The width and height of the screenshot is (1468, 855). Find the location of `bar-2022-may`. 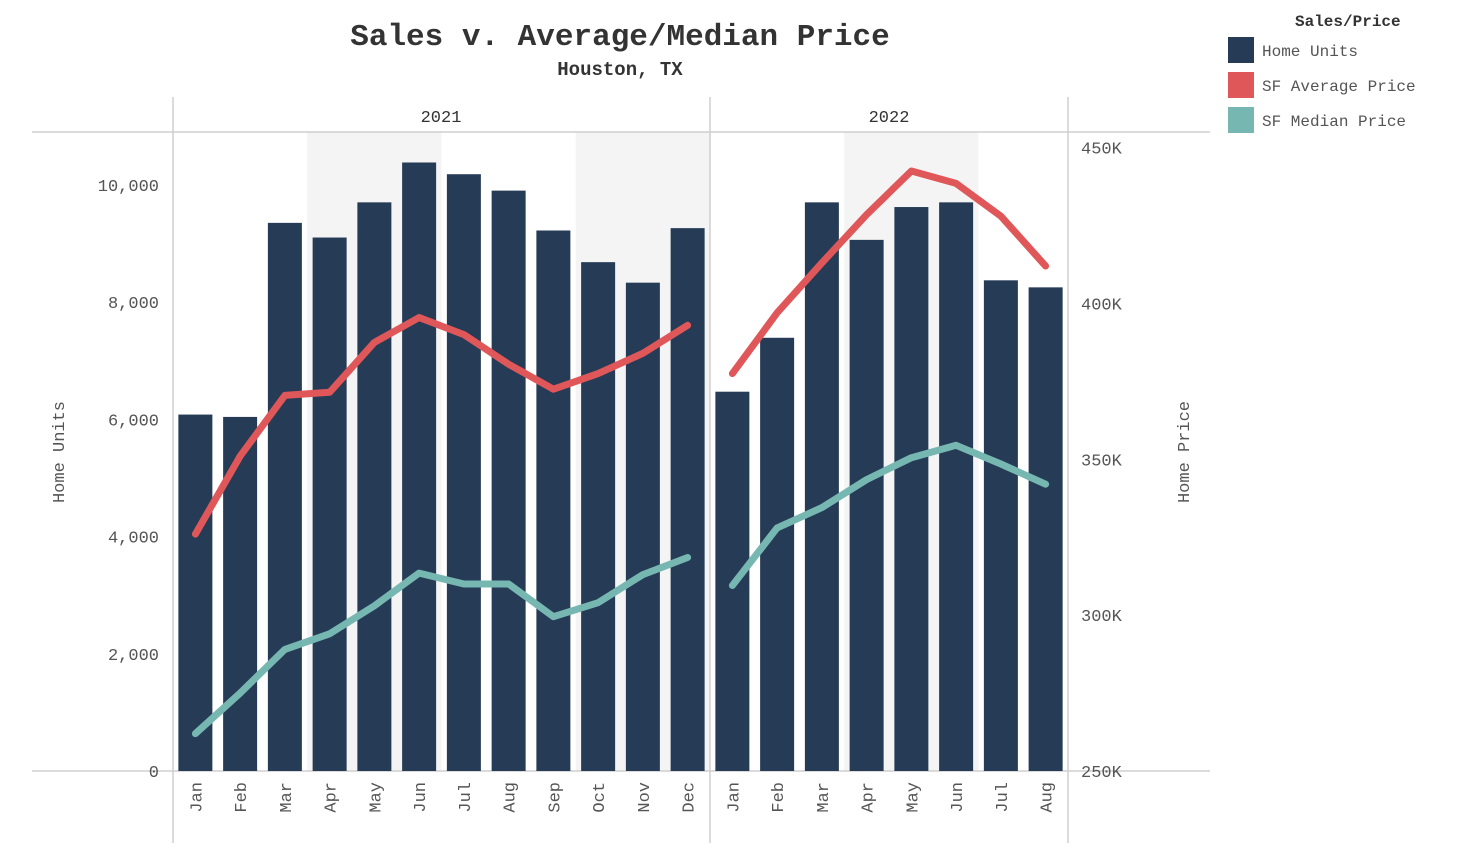

bar-2022-may is located at coordinates (911, 489).